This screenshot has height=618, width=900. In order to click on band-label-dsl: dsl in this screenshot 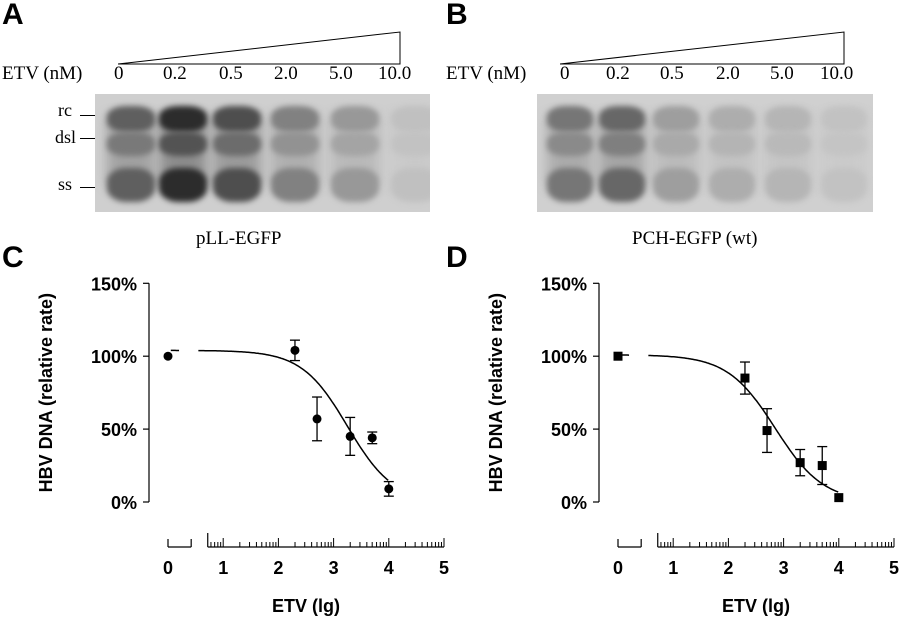, I will do `click(66, 137)`.